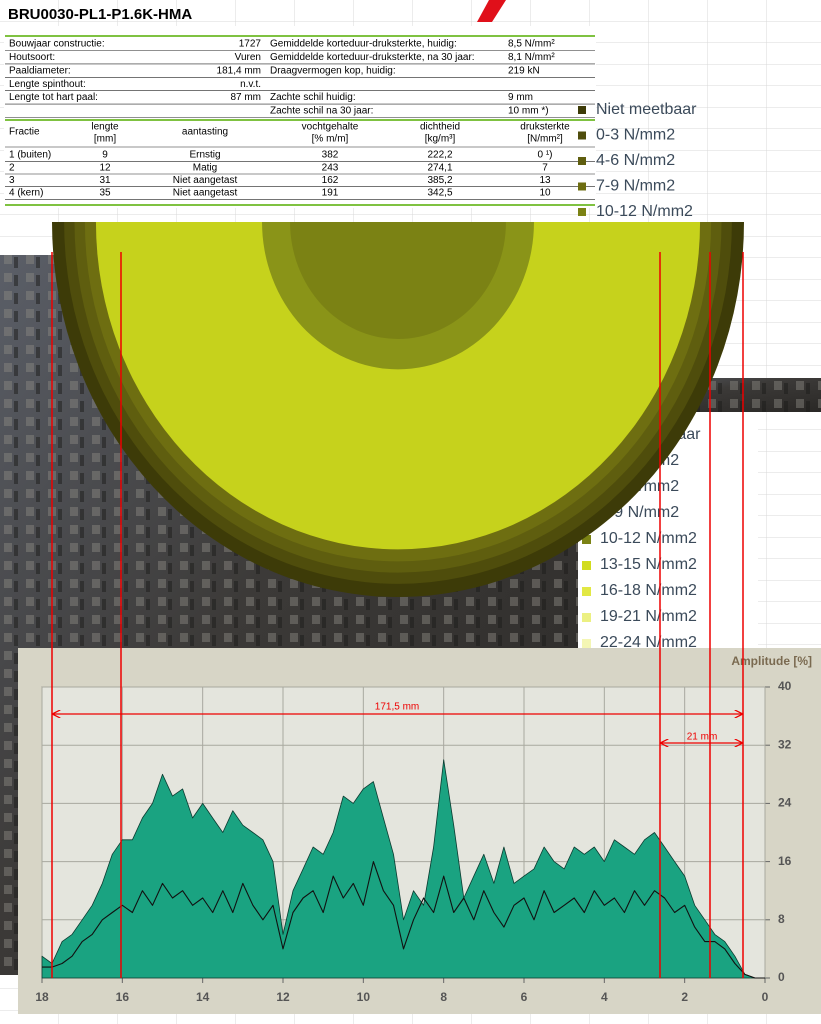 Image resolution: width=821 pixels, height=1024 pixels. I want to click on info-value: Vuren, so click(248, 57).